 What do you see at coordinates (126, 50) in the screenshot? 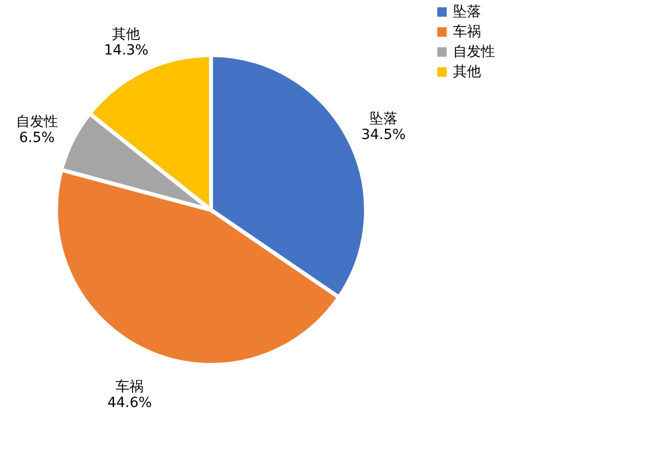
I see `data-label: 14.3%` at bounding box center [126, 50].